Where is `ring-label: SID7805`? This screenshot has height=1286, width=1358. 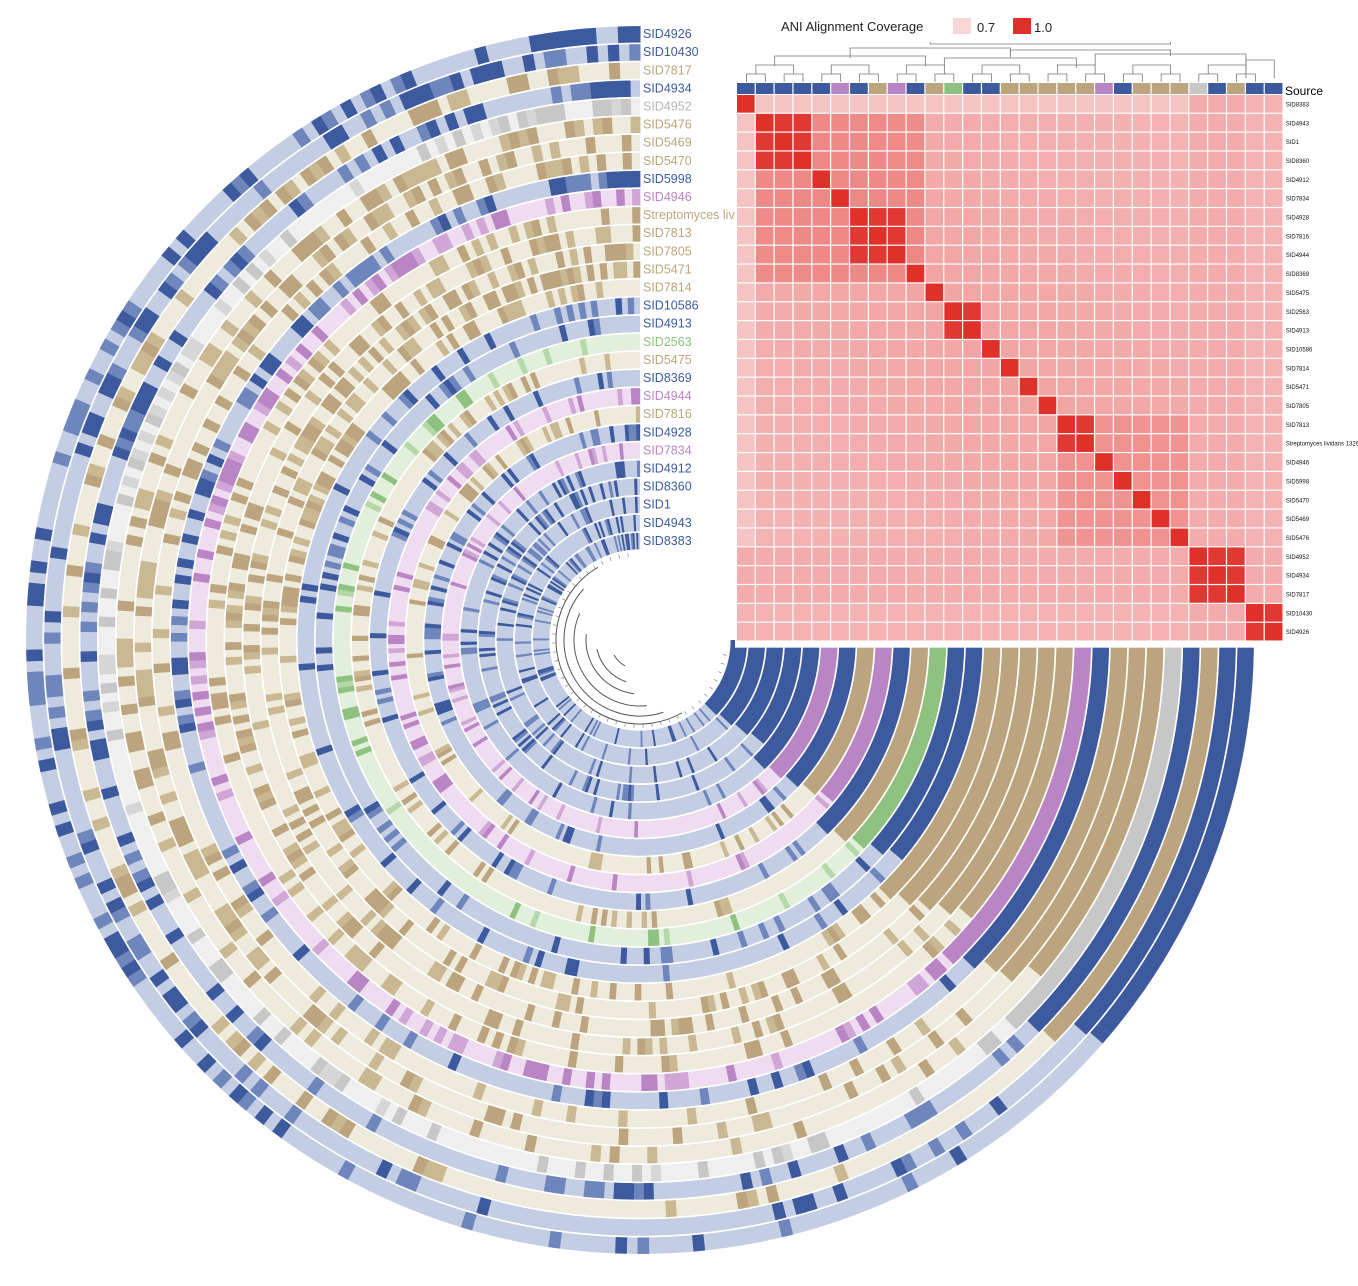 ring-label: SID7805 is located at coordinates (667, 251).